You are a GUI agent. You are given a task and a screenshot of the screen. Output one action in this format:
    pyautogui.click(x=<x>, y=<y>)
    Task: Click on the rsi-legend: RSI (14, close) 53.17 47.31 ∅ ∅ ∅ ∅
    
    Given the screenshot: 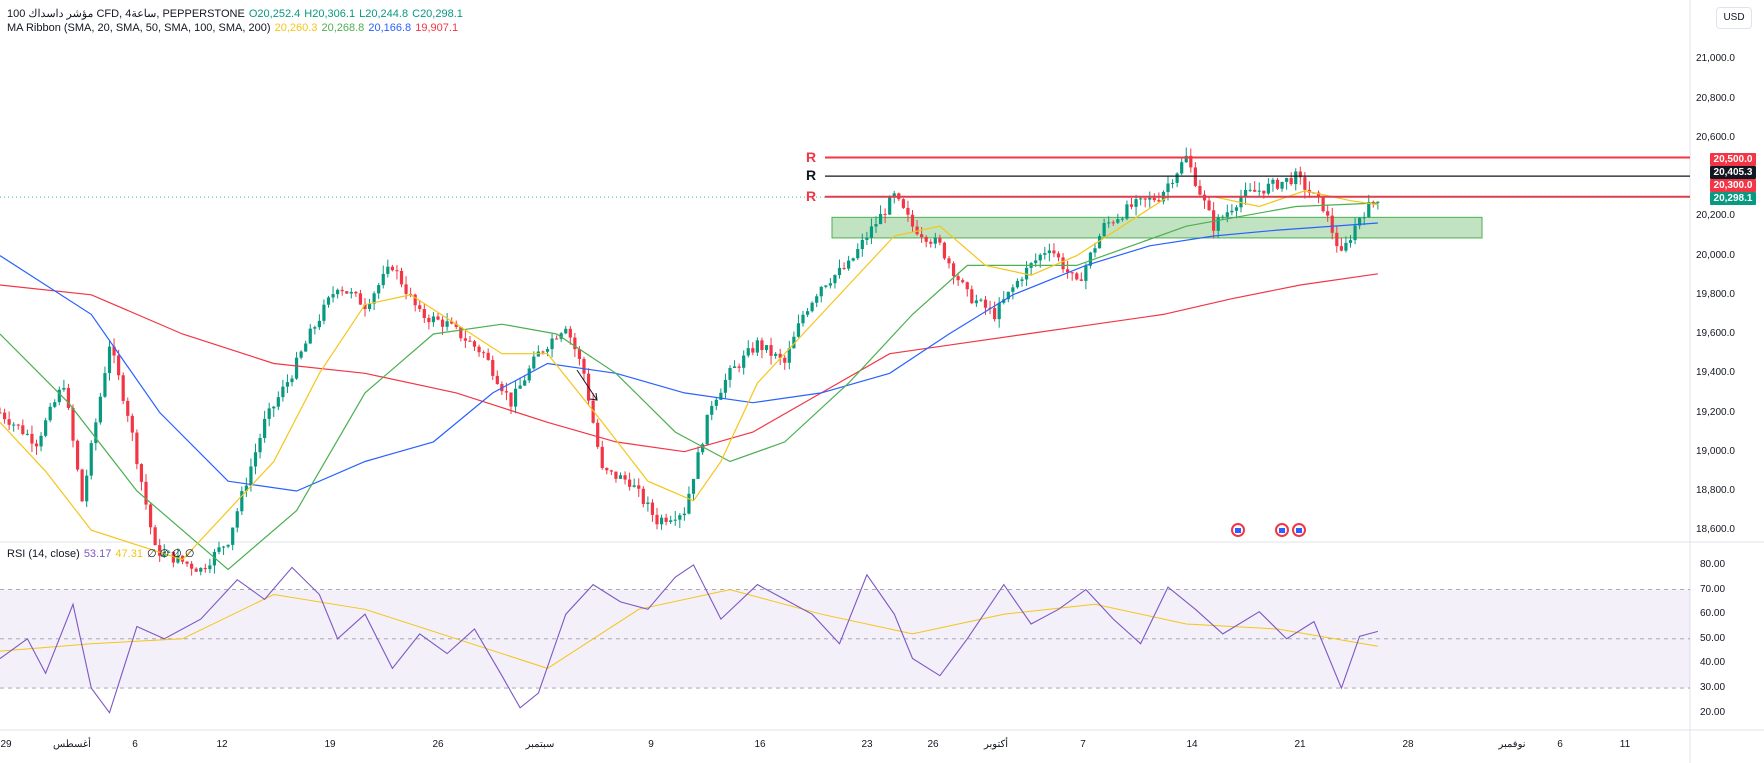 What is the action you would take?
    pyautogui.click(x=101, y=554)
    